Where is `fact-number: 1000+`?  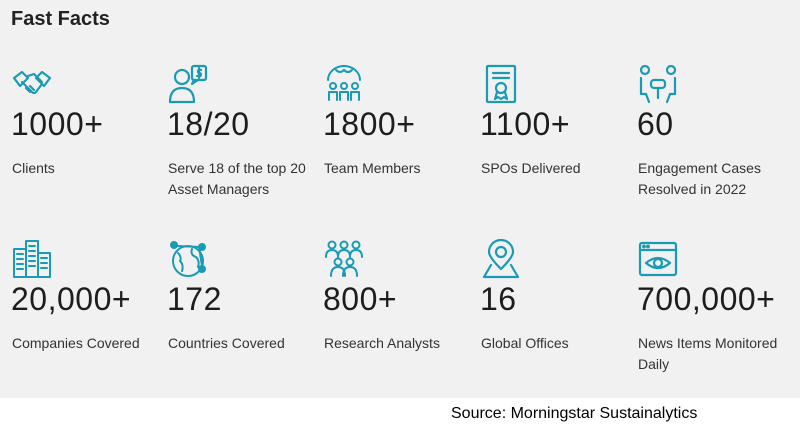 fact-number: 1000+ is located at coordinates (57, 124).